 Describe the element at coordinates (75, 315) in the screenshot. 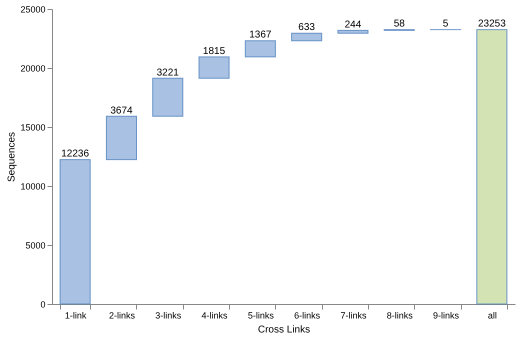

I see `x-tick-label: 1-link` at that location.